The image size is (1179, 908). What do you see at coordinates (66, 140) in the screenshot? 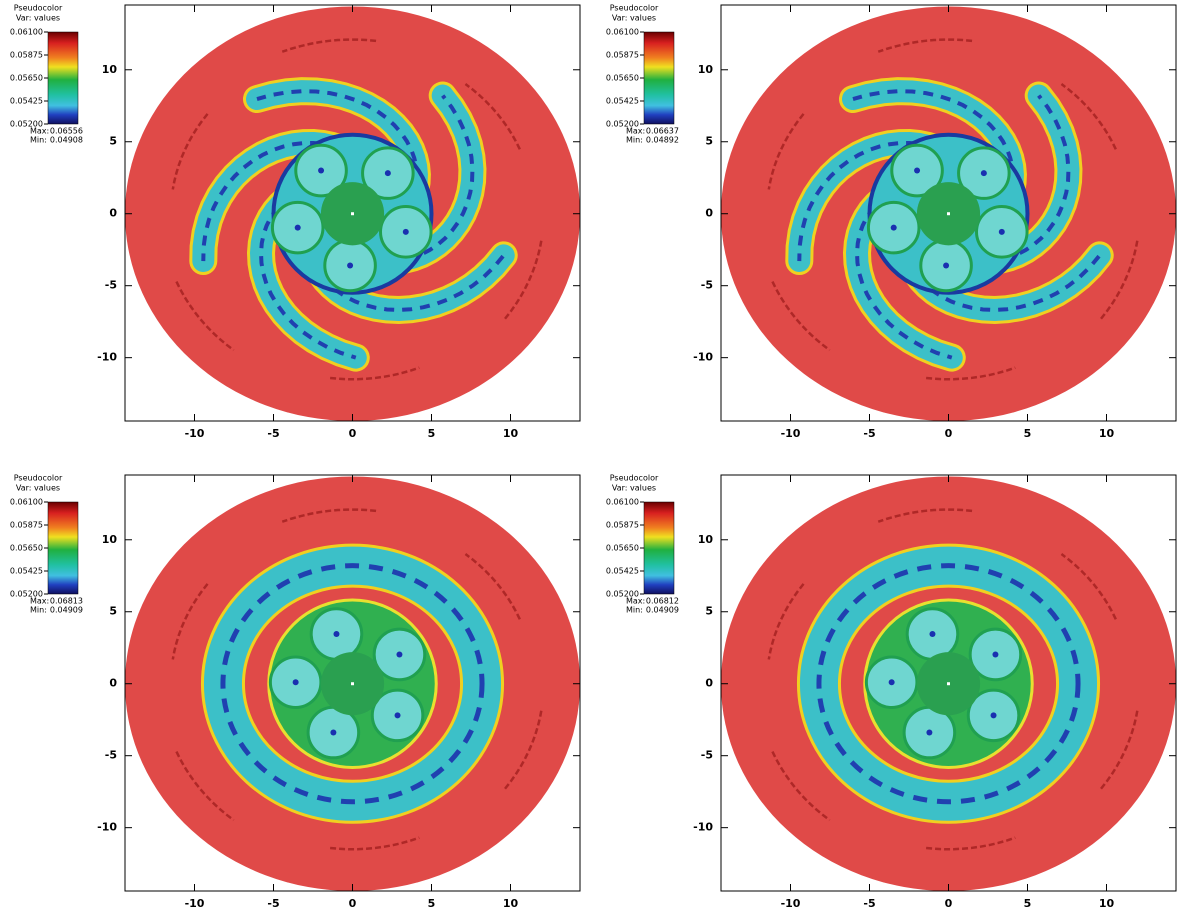
I see `min-value: 0.04908` at bounding box center [66, 140].